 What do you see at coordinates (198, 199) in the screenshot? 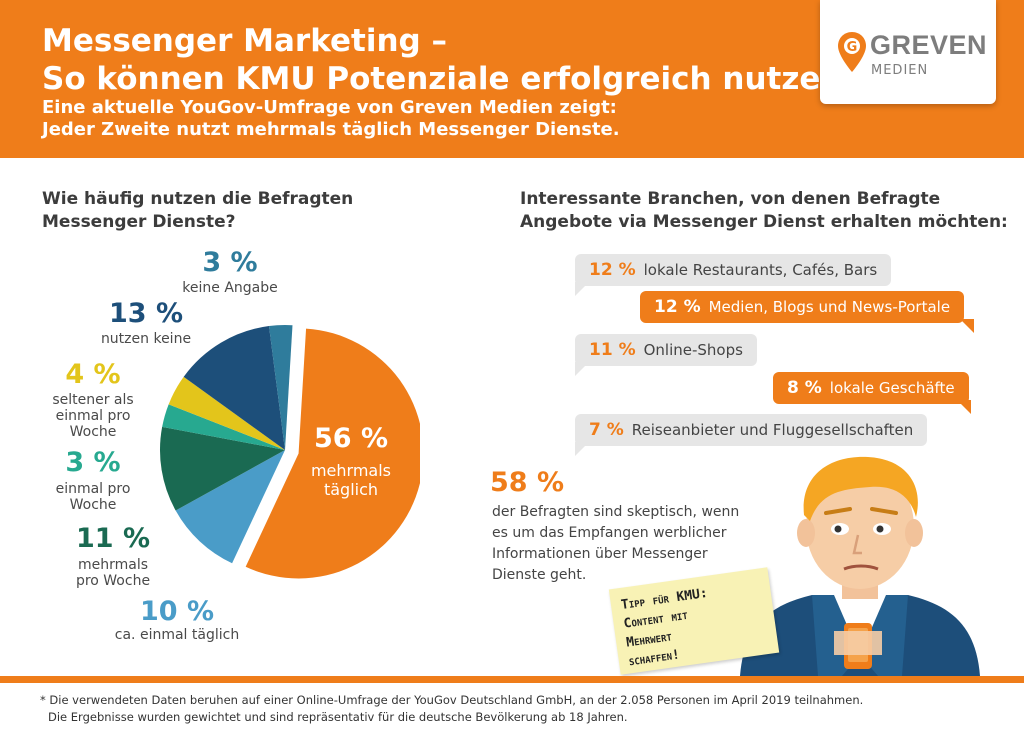
I see `pie-title-line-1: Wie häufig nutzen die Befragten` at bounding box center [198, 199].